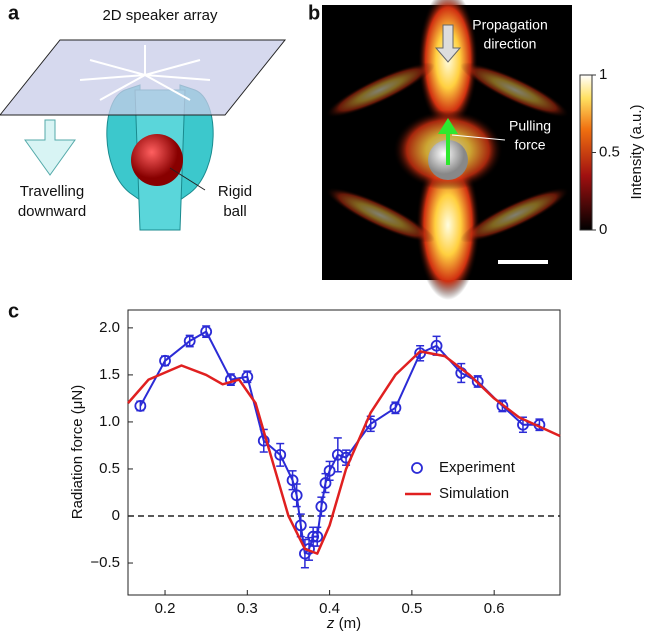 The image size is (648, 635). I want to click on y-tick-label: 2.0, so click(109, 327).